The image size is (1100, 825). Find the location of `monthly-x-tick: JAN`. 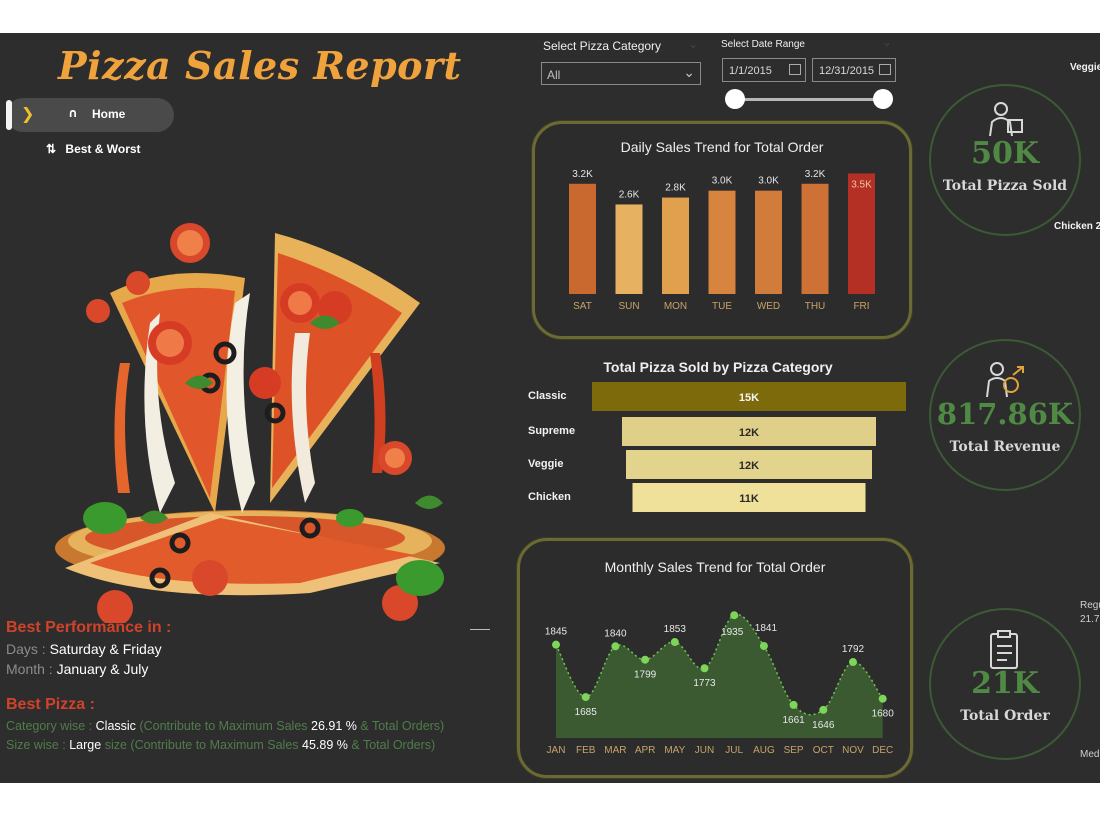

monthly-x-tick: JAN is located at coordinates (556, 750).